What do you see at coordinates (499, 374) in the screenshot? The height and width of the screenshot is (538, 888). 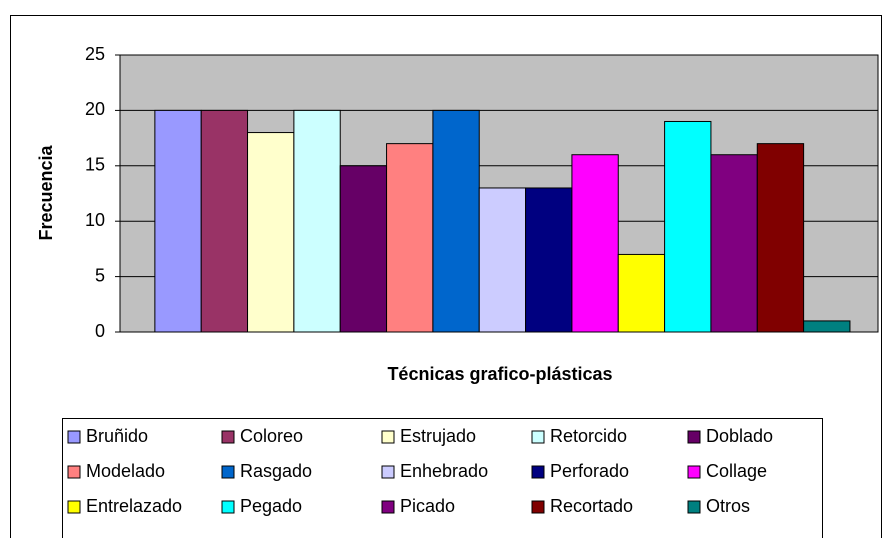 I see `x-axis-label: Técnicas grafico-plásticas` at bounding box center [499, 374].